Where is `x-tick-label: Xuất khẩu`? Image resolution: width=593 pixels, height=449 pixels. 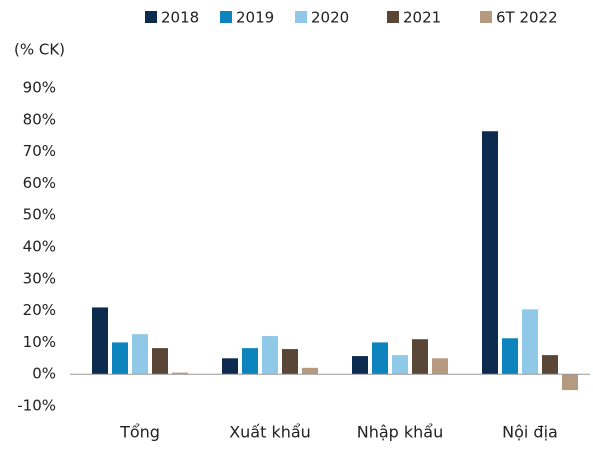 x-tick-label: Xuất khẩu is located at coordinates (270, 432).